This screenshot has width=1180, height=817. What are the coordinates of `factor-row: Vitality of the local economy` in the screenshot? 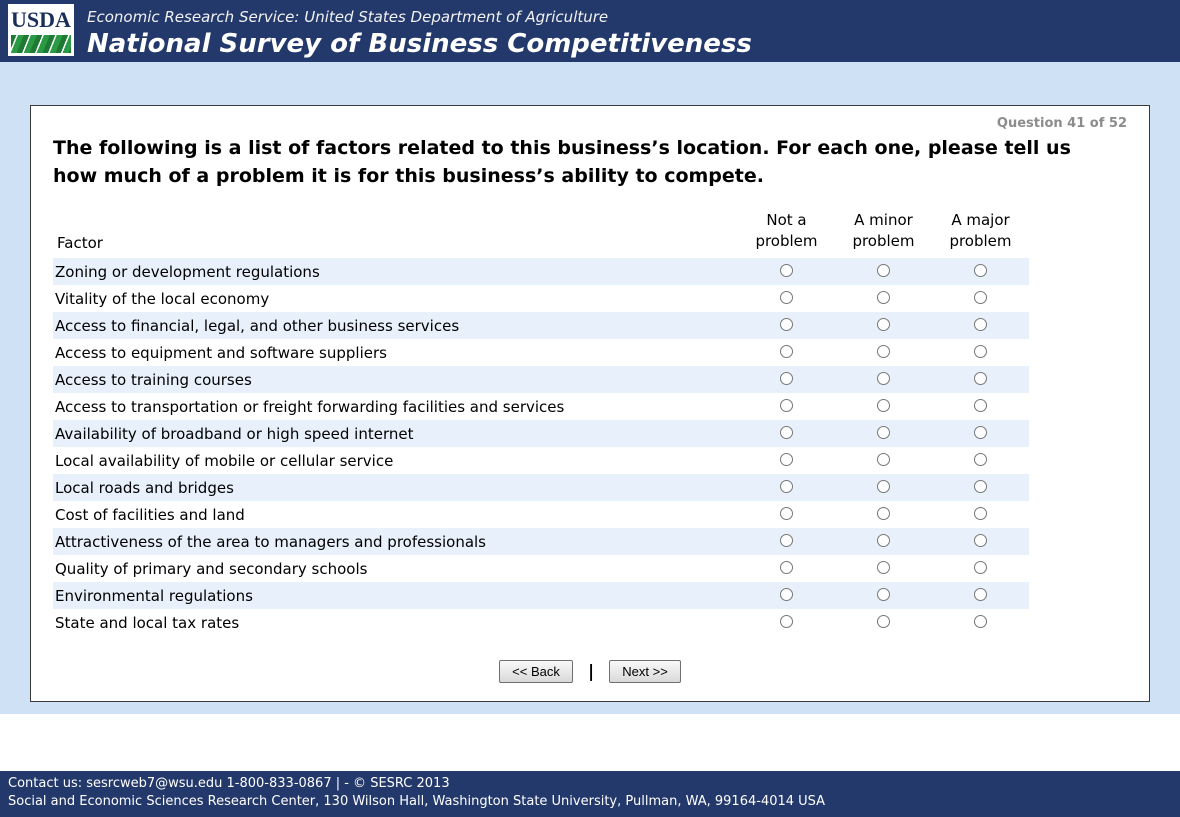 It's located at (541, 298).